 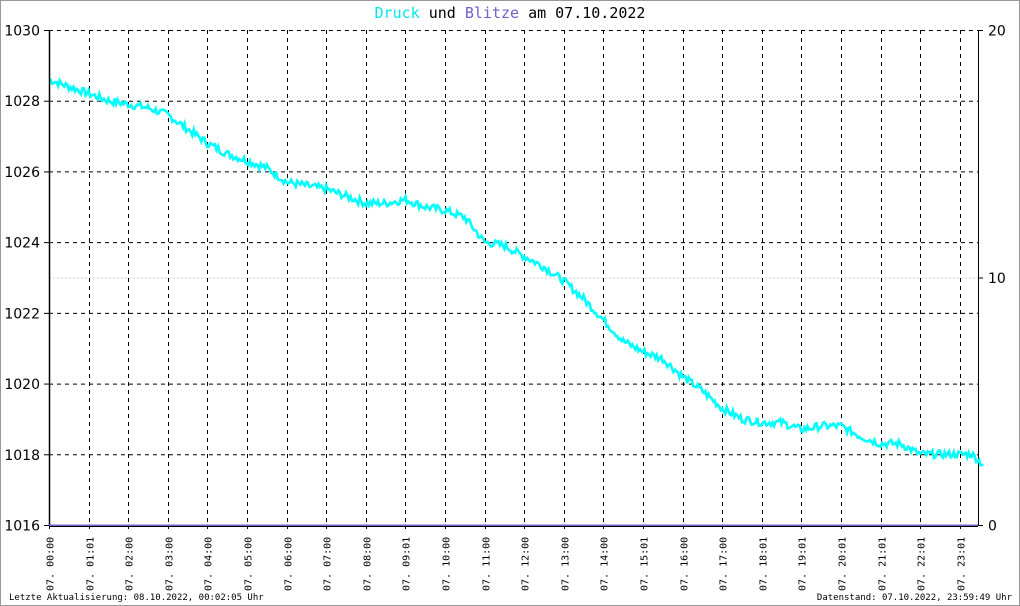 What do you see at coordinates (685, 564) in the screenshot?
I see `x-tick-label: 07. 16:00` at bounding box center [685, 564].